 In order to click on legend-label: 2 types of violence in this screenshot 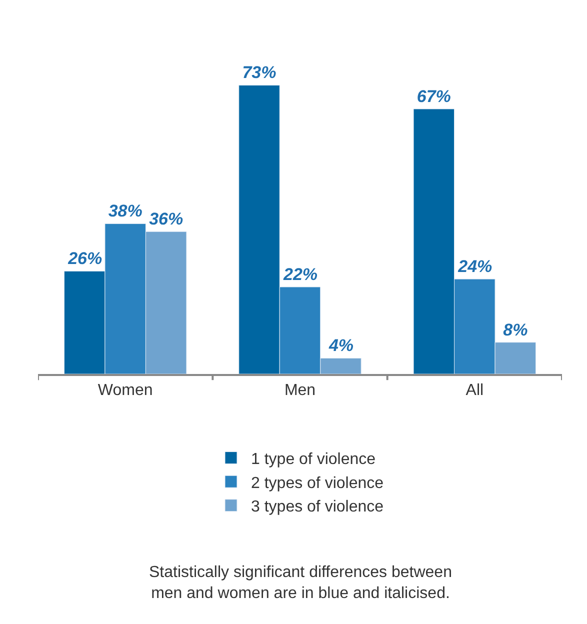, I will do `click(317, 483)`.